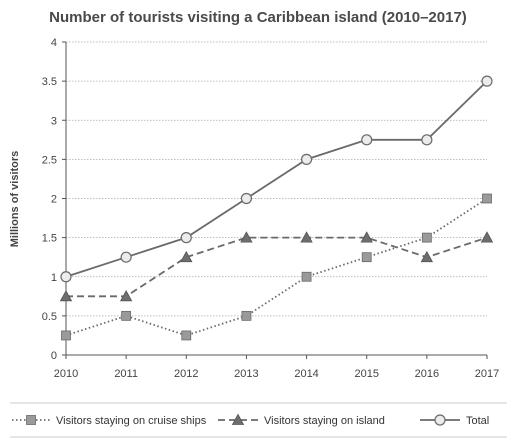 The height and width of the screenshot is (443, 517). I want to click on y-tick-label: 1.5, so click(49, 239).